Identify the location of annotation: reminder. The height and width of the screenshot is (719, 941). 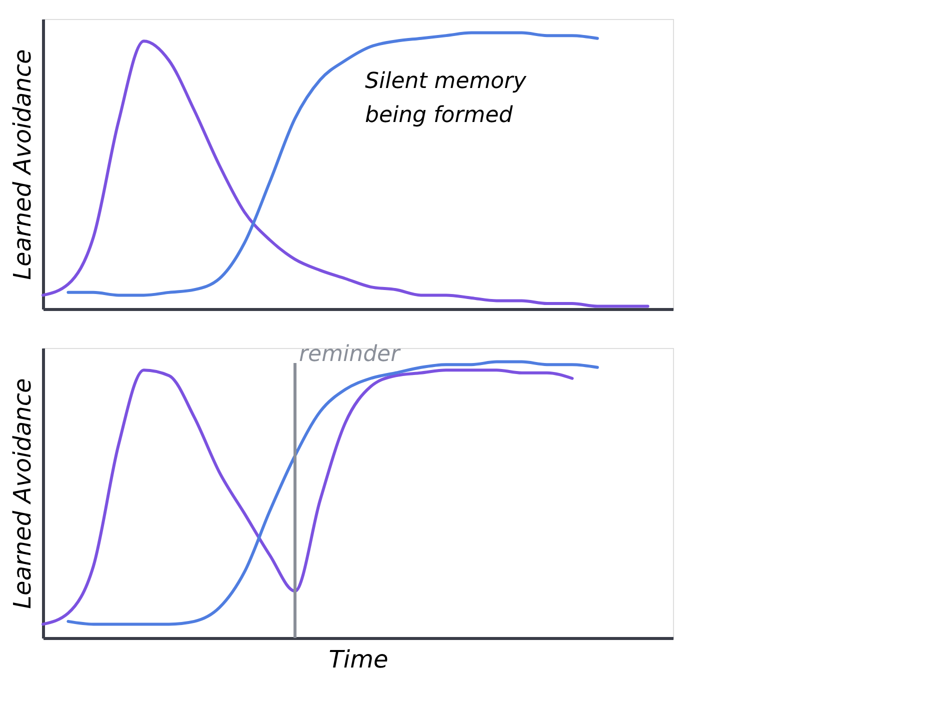
(350, 354).